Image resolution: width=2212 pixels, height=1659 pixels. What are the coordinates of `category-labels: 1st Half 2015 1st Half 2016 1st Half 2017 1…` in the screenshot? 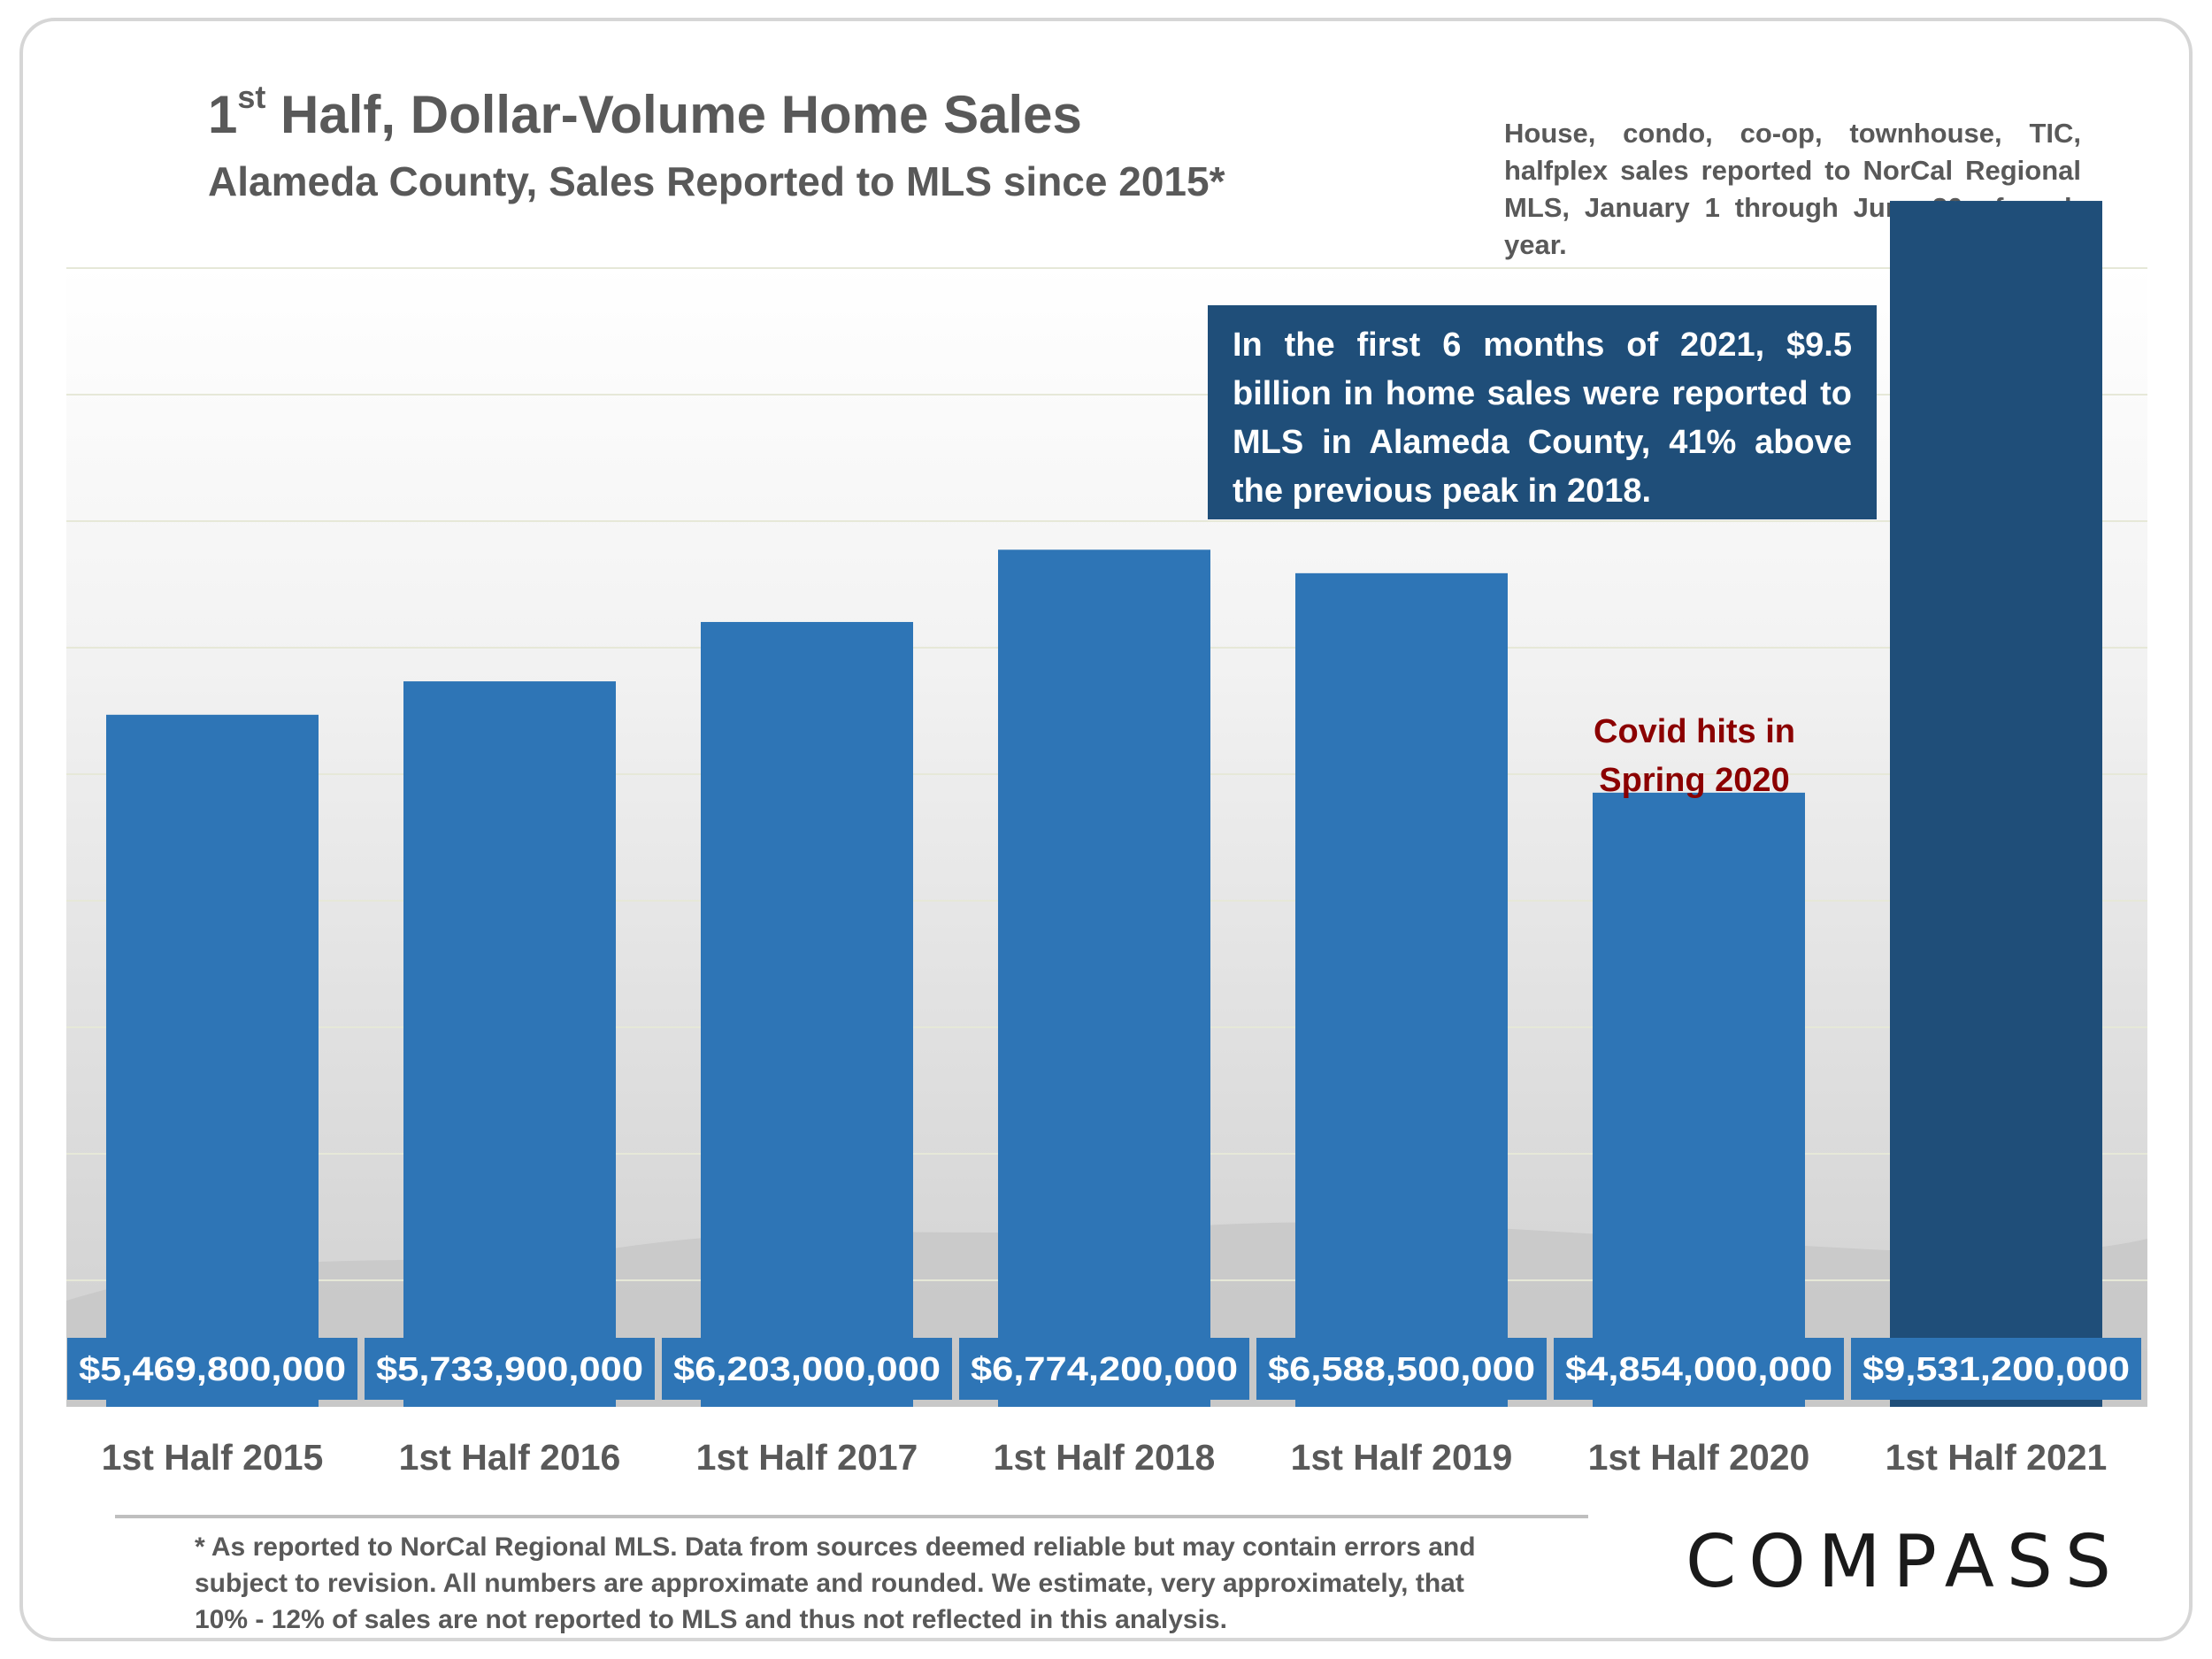 It's located at (1105, 1458).